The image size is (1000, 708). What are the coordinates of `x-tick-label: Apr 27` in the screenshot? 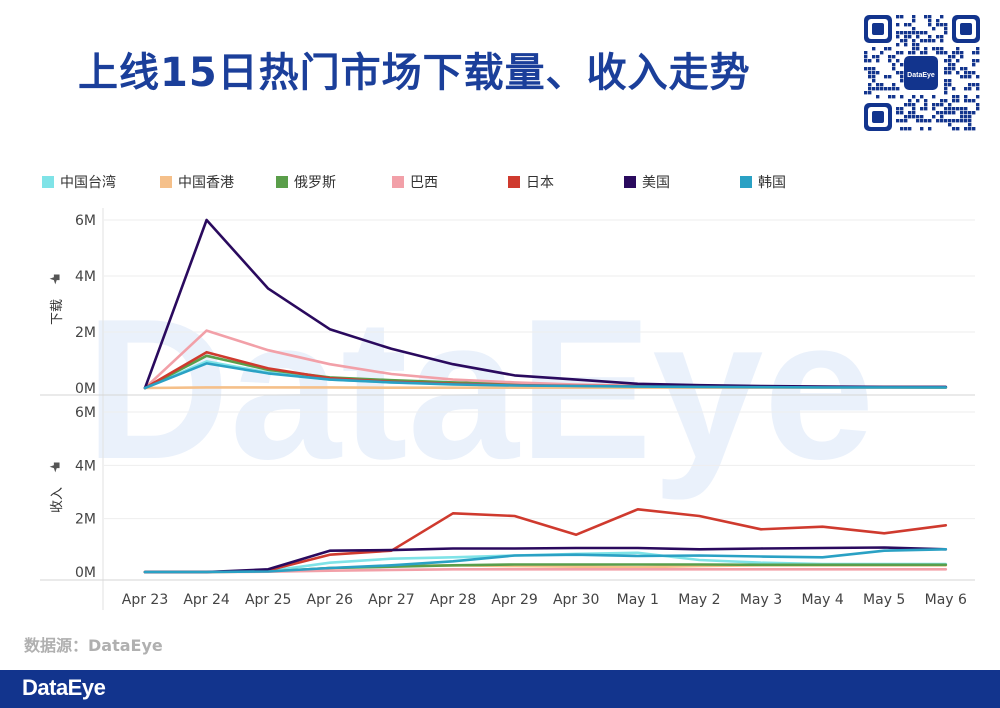 It's located at (391, 600).